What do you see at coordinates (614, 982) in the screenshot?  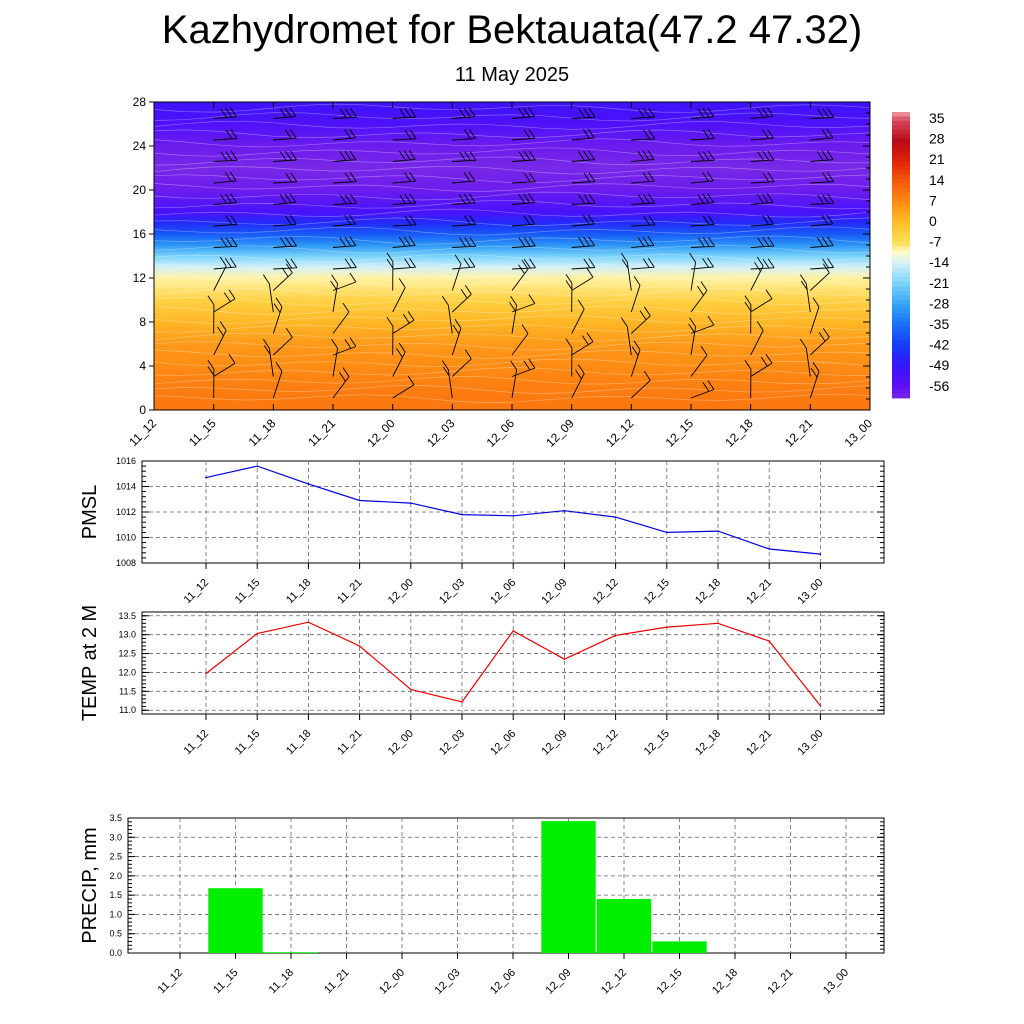 I see `x-tick-label: 12_12` at bounding box center [614, 982].